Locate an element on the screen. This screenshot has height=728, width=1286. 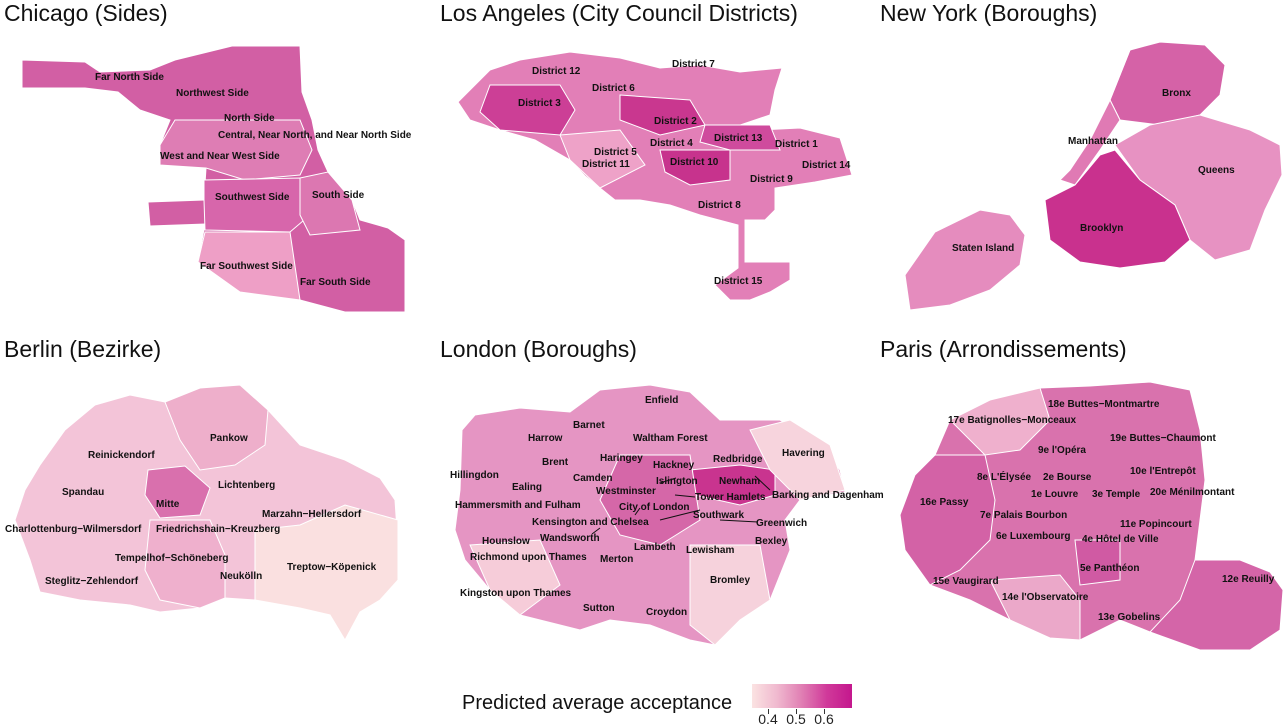
la-district-5-region is located at coordinates (602, 159).